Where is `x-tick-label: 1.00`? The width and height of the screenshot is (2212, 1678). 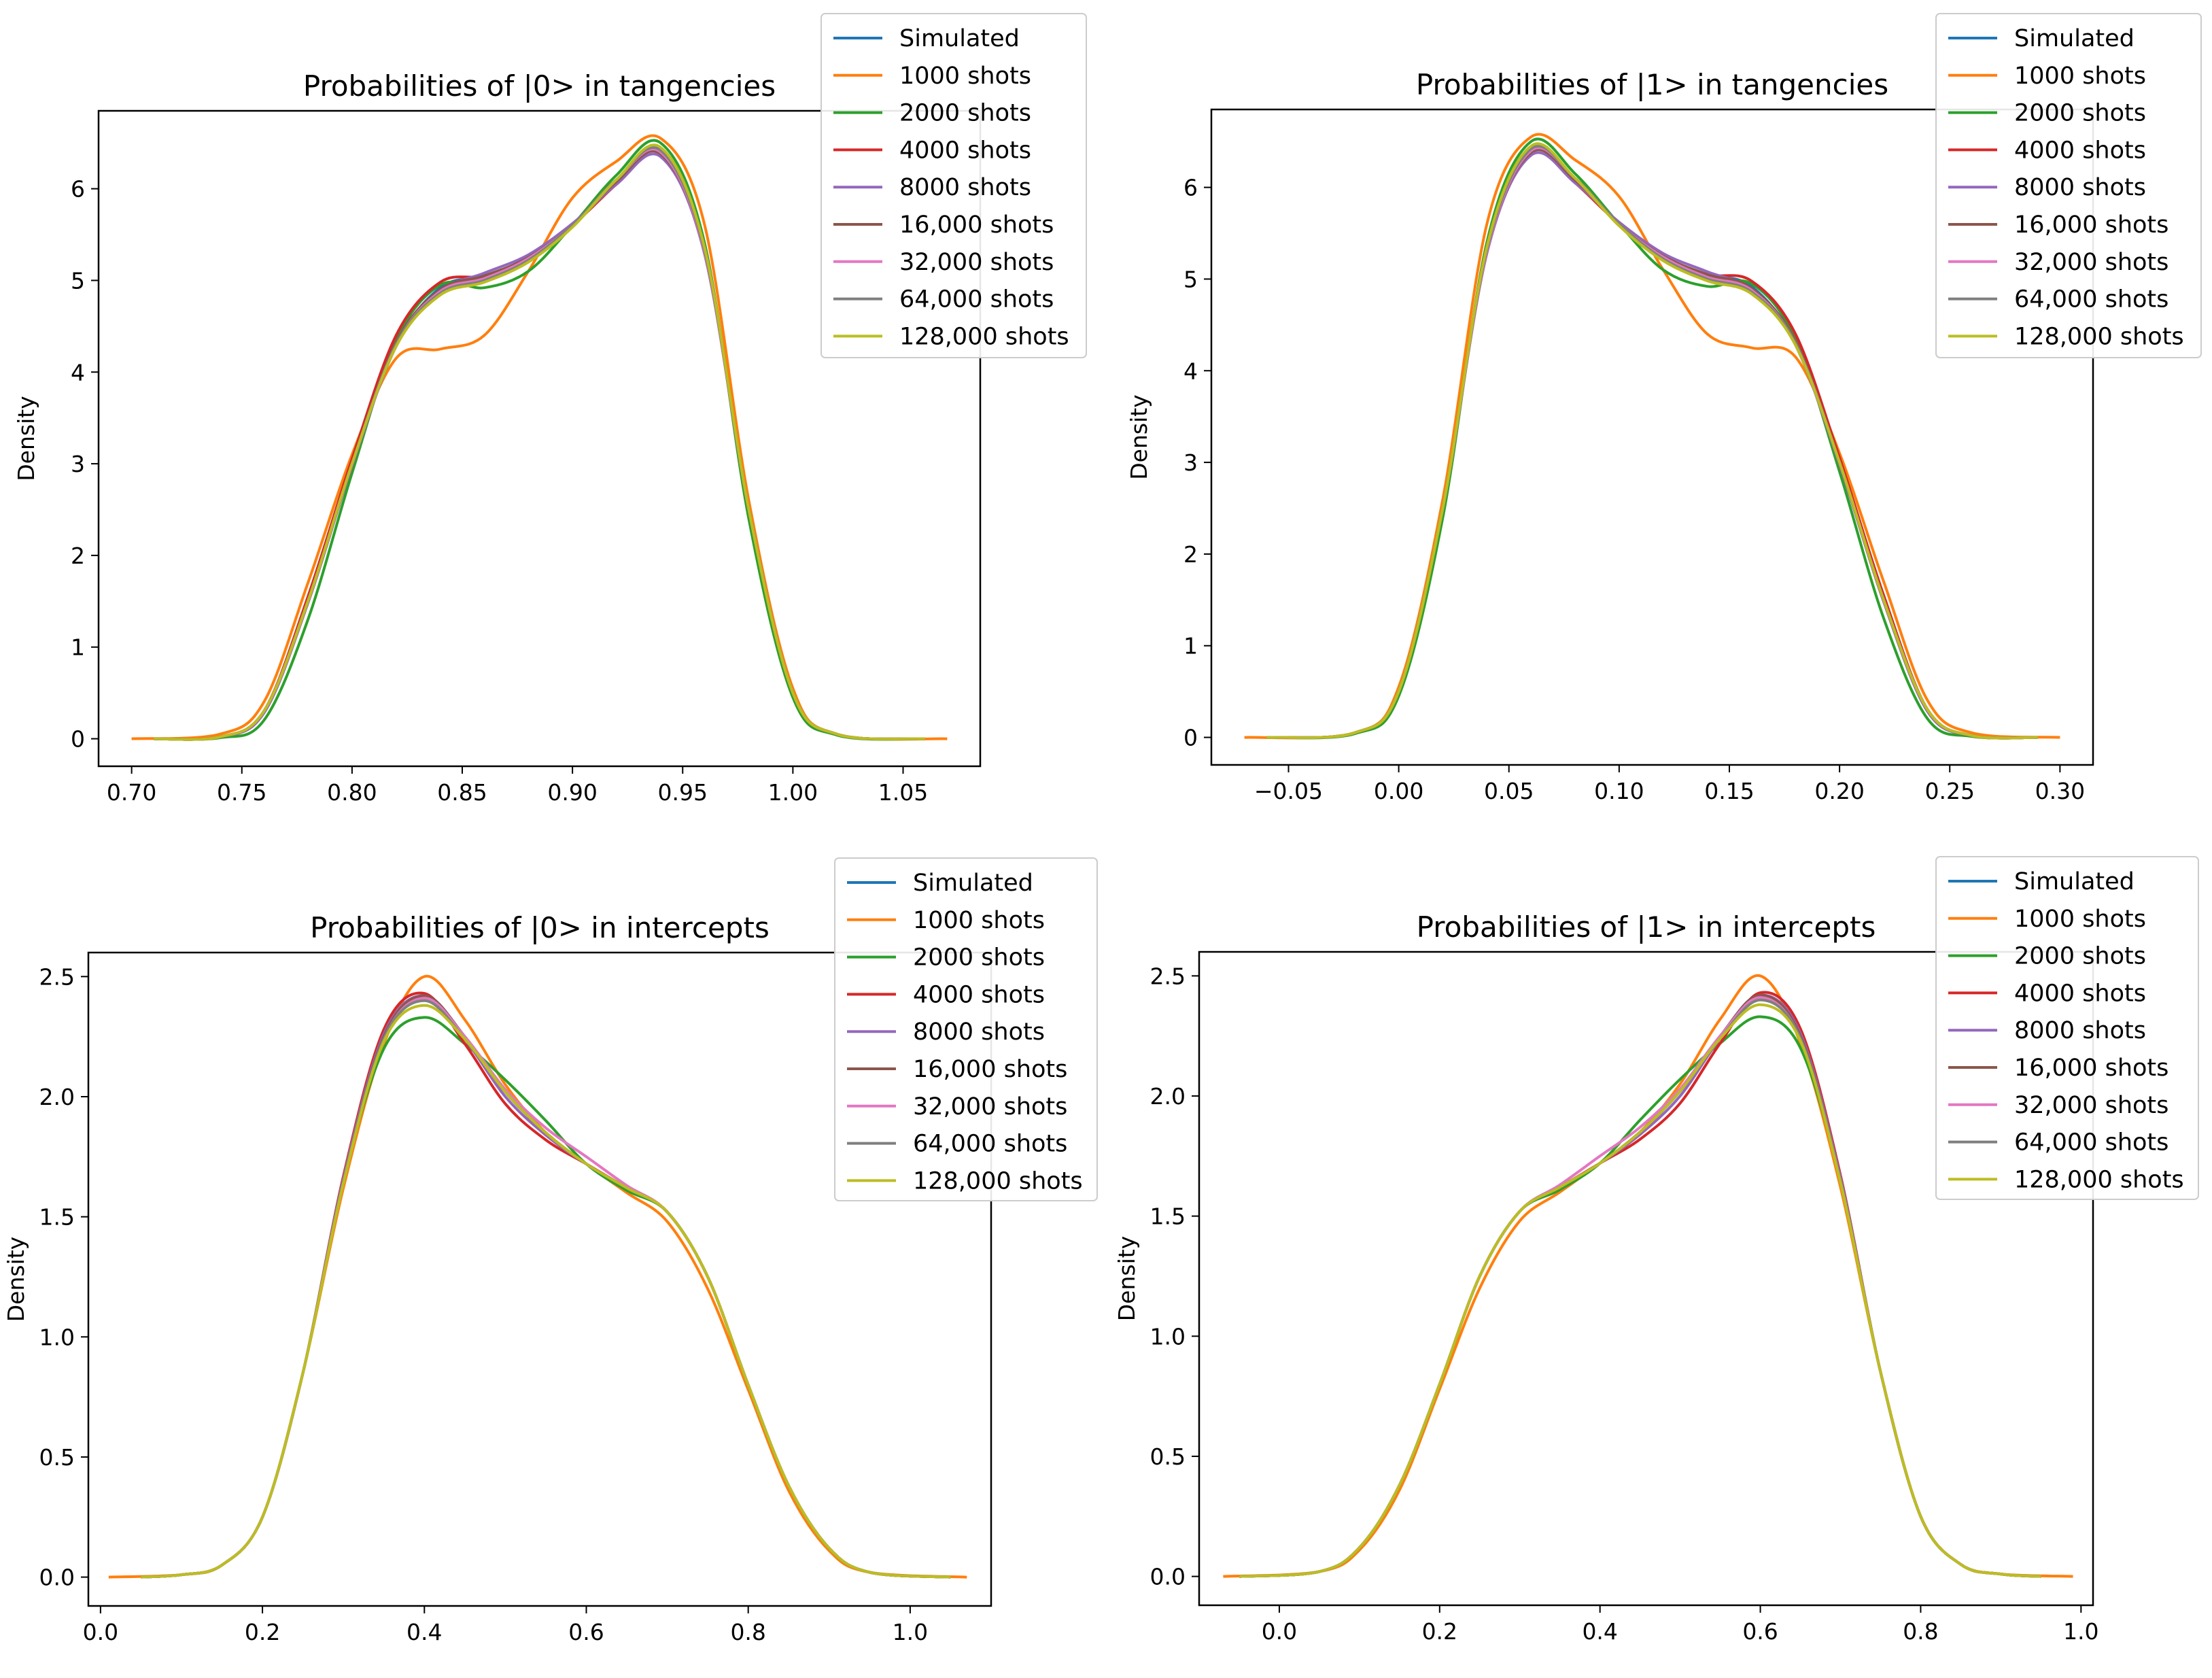 x-tick-label: 1.00 is located at coordinates (793, 792).